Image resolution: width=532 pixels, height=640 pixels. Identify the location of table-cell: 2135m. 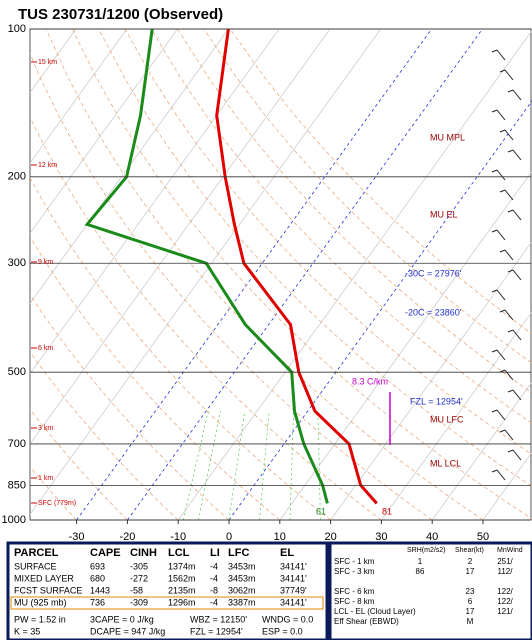
(182, 590).